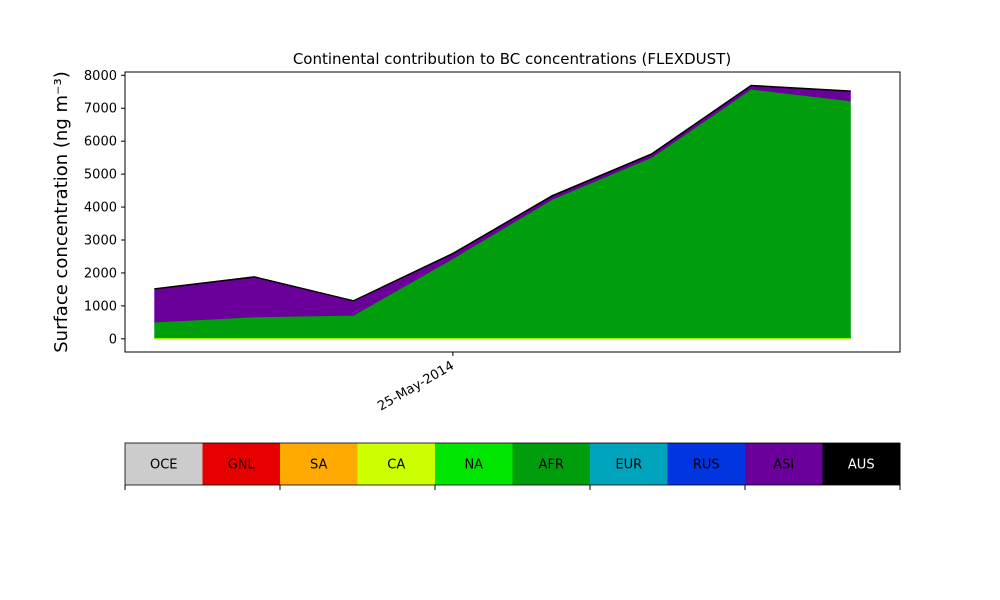 Image resolution: width=1000 pixels, height=600 pixels. What do you see at coordinates (100, 142) in the screenshot?
I see `y-tick-label: 6000` at bounding box center [100, 142].